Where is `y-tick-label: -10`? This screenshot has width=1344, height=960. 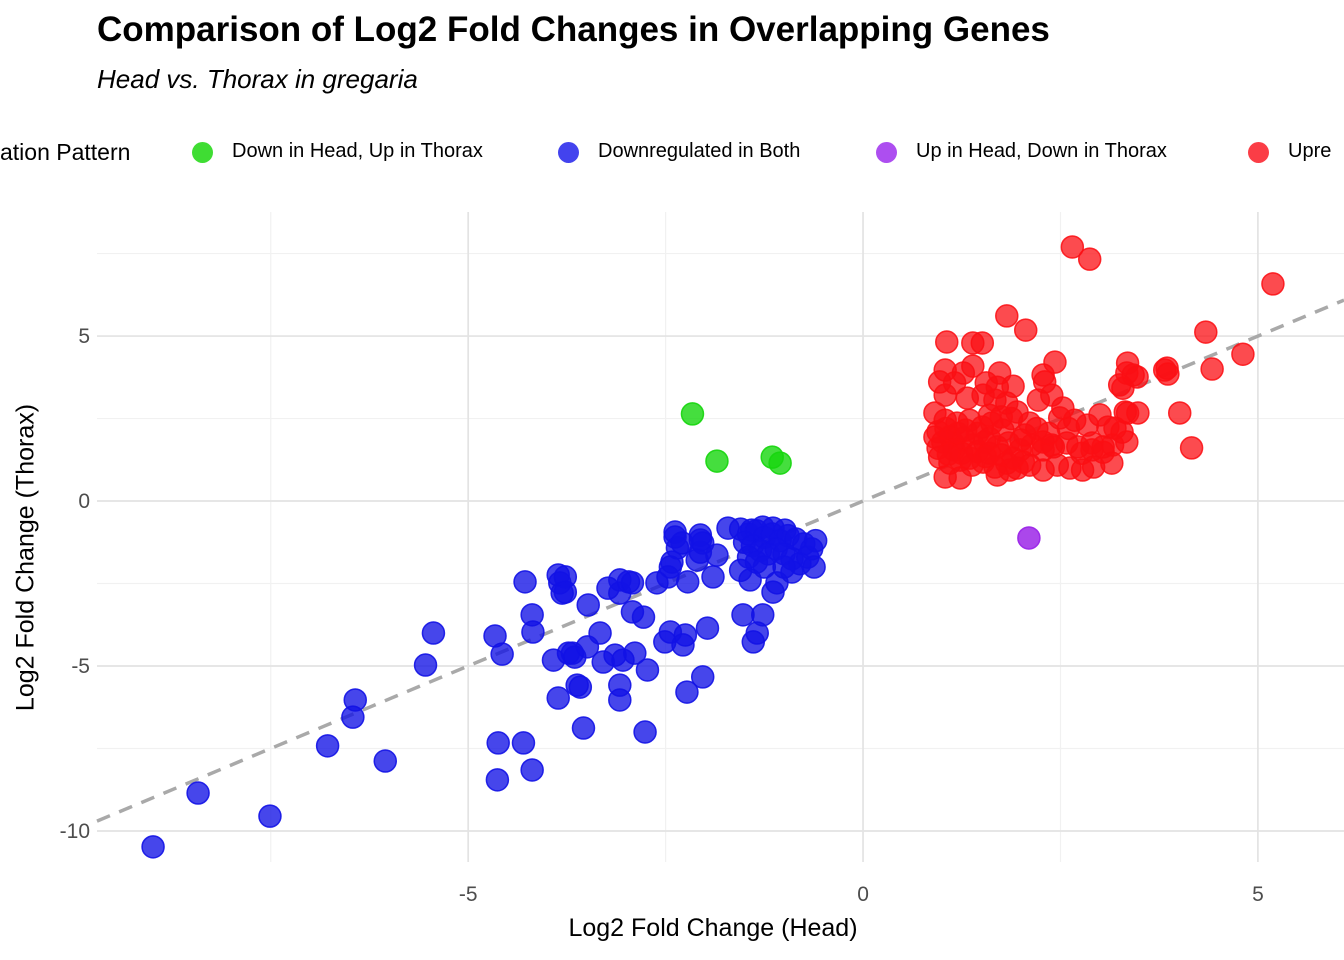 y-tick-label: -10 is located at coordinates (75, 831).